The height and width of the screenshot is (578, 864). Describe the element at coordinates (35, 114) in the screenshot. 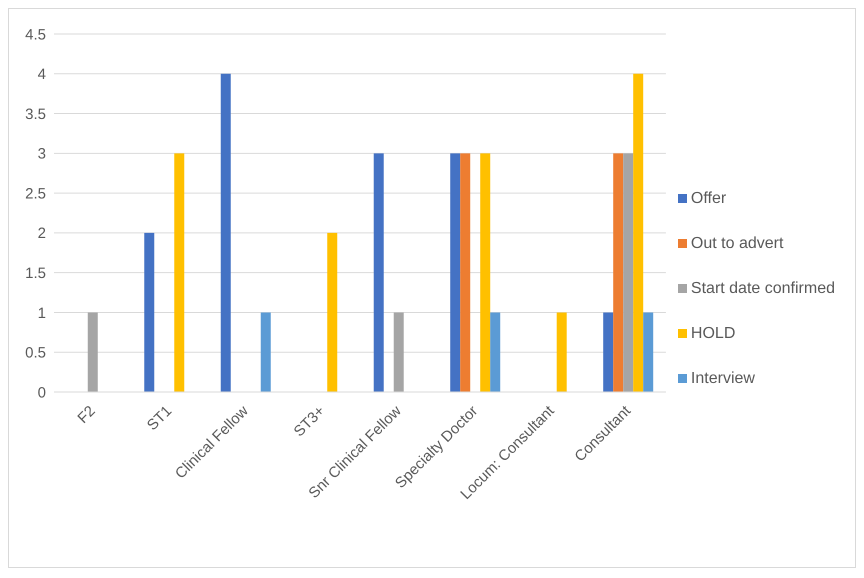

I see `y-tick-label: 3.5` at that location.